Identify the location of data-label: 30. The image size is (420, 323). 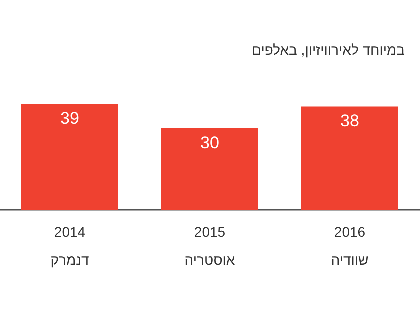
(210, 142).